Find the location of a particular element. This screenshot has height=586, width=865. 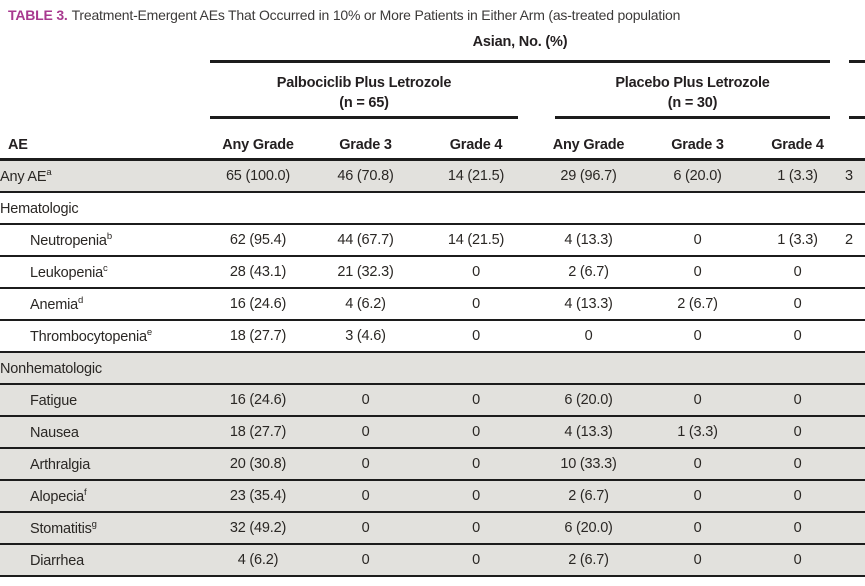

value-cell: 28 (43.1) is located at coordinates (258, 272).